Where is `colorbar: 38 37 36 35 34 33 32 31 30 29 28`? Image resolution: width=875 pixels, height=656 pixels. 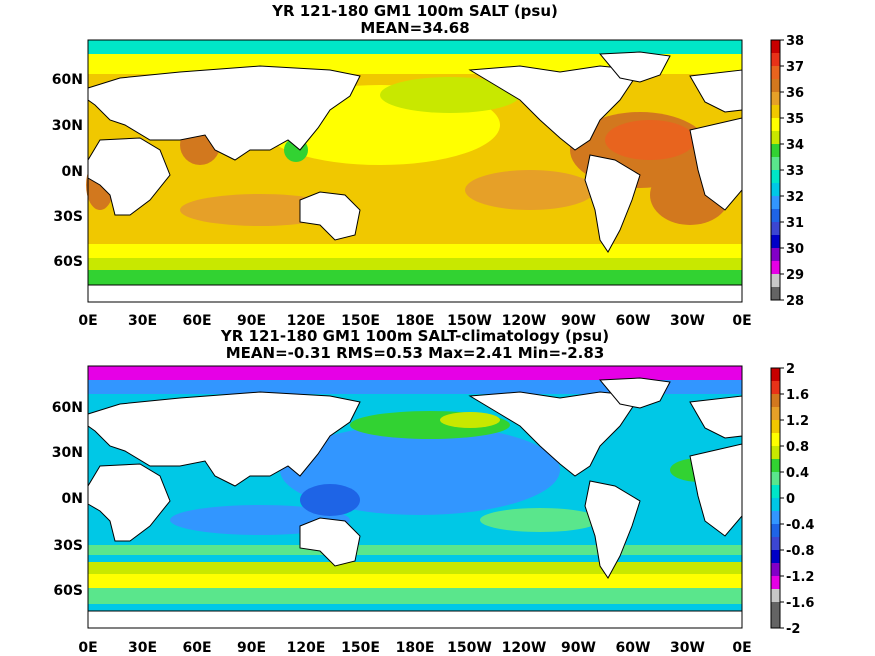
colorbar: 38 37 36 35 34 33 32 31 30 29 28 is located at coordinates (787, 171).